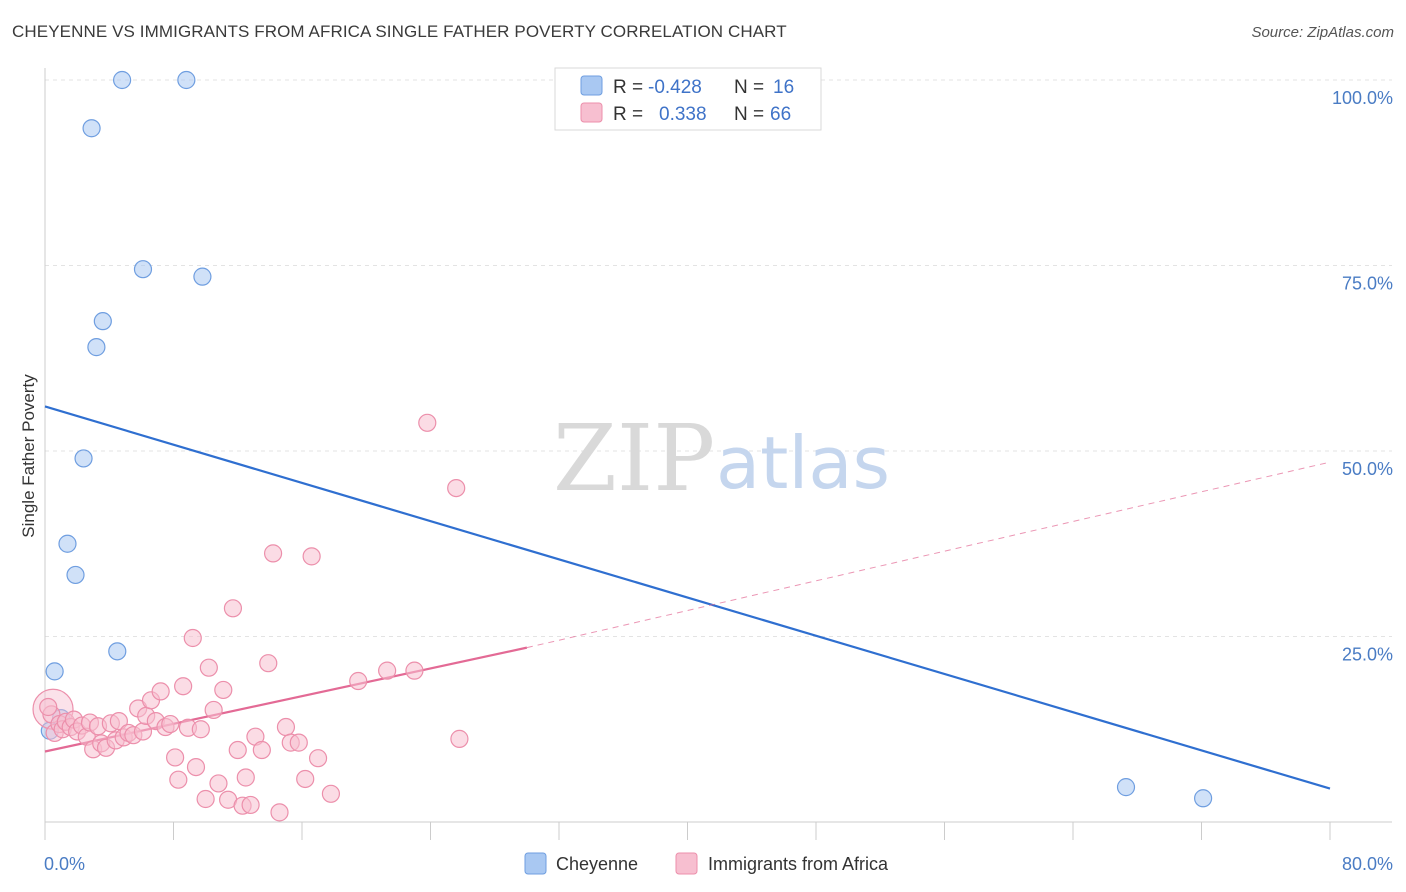 The image size is (1406, 892). What do you see at coordinates (683, 114) in the screenshot?
I see `legend-r-value-africa: 0.338` at bounding box center [683, 114].